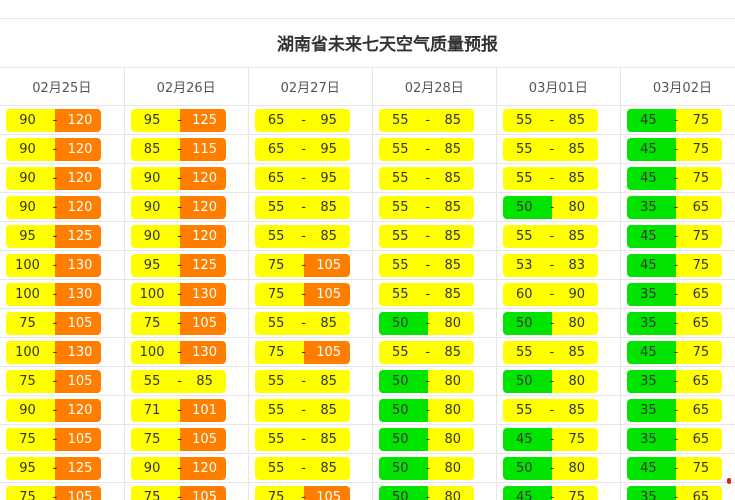  What do you see at coordinates (527, 207) in the screenshot?
I see `aqi-low-segment: 50` at bounding box center [527, 207].